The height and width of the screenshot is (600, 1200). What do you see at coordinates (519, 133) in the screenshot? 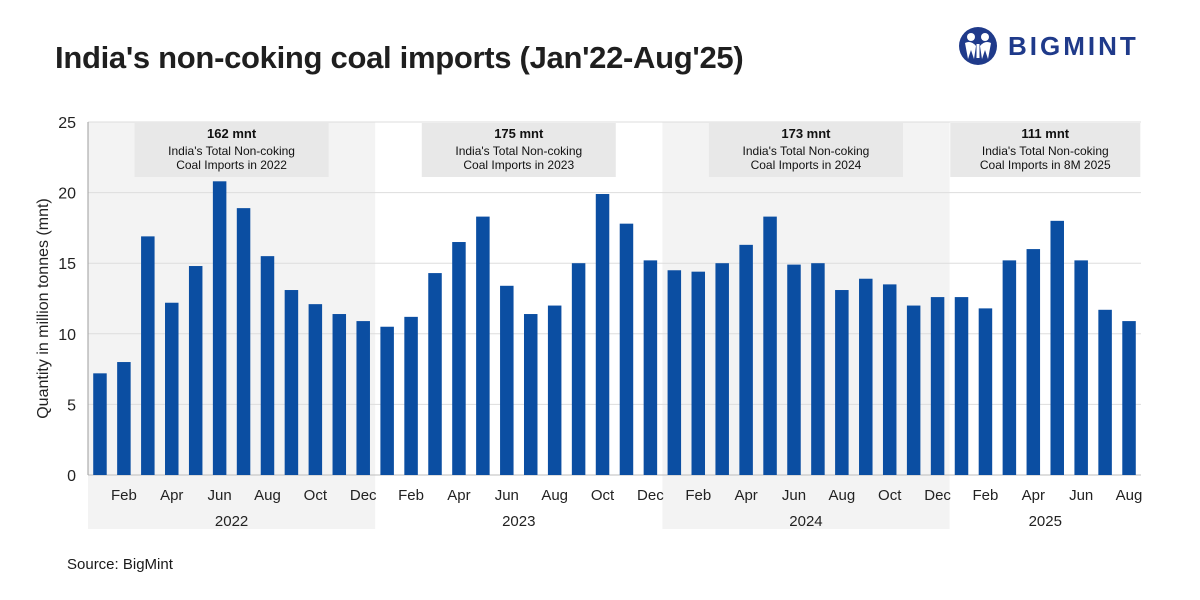
I see `year-total-label: 175 mnt` at bounding box center [519, 133].